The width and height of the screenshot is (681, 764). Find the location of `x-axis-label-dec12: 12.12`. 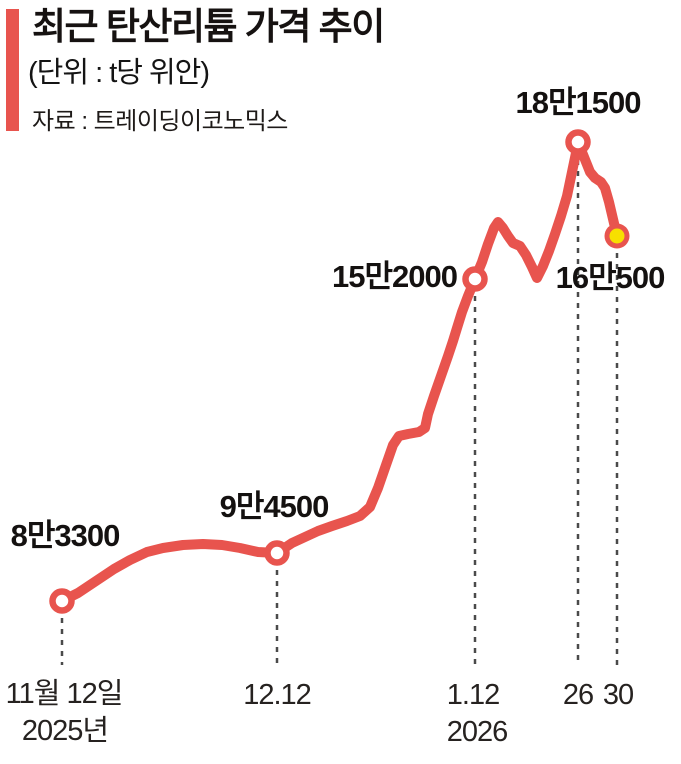

x-axis-label-dec12: 12.12 is located at coordinates (277, 695).